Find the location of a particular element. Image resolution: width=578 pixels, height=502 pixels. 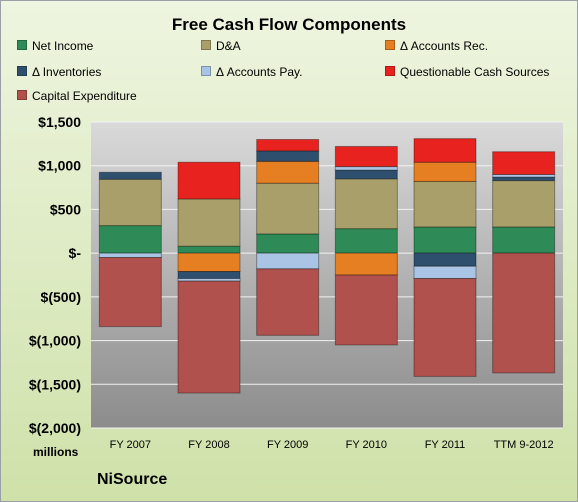

y-tick-label: $(500) is located at coordinates (61, 297).